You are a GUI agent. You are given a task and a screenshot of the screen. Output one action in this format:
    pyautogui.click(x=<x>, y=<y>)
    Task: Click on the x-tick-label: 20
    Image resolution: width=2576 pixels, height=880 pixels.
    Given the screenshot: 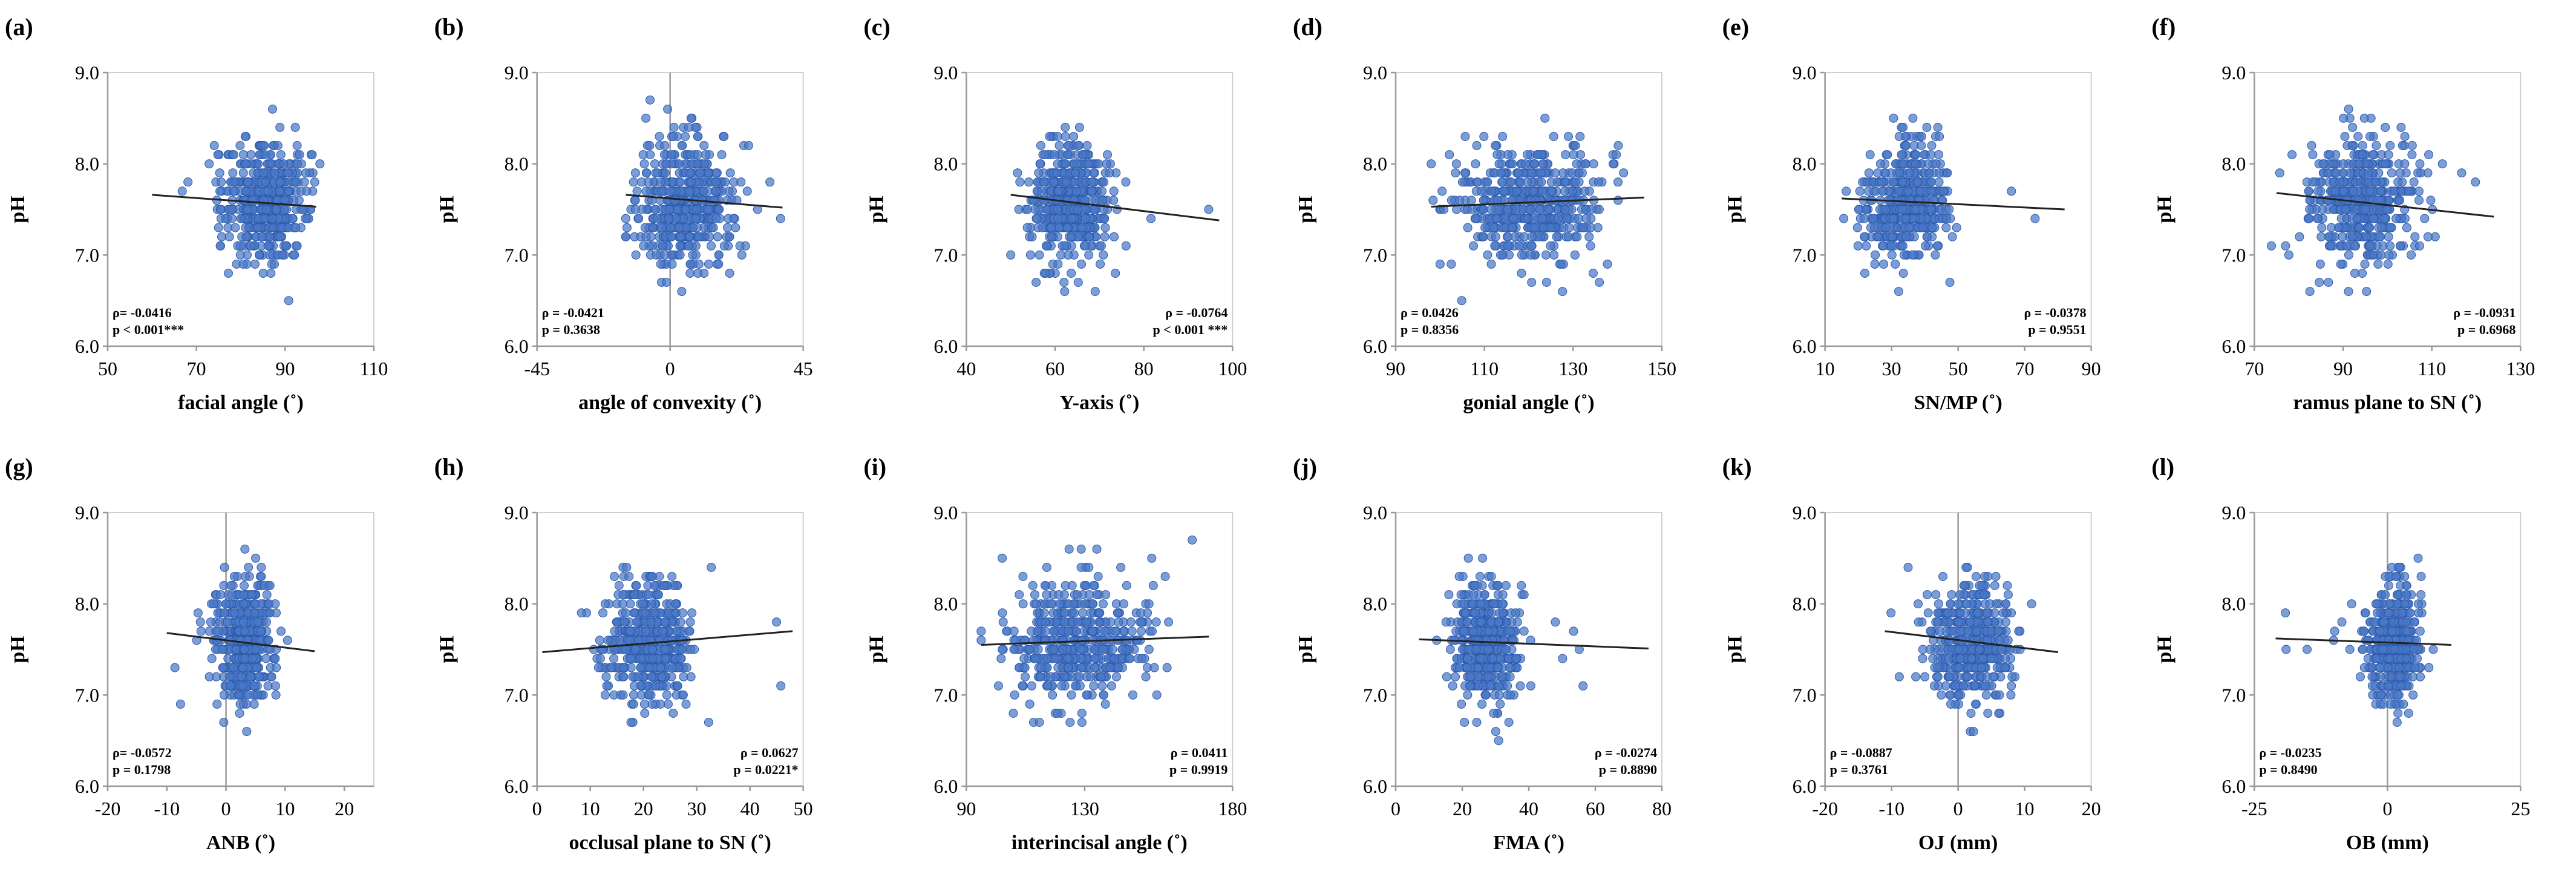 What is the action you would take?
    pyautogui.click(x=344, y=808)
    